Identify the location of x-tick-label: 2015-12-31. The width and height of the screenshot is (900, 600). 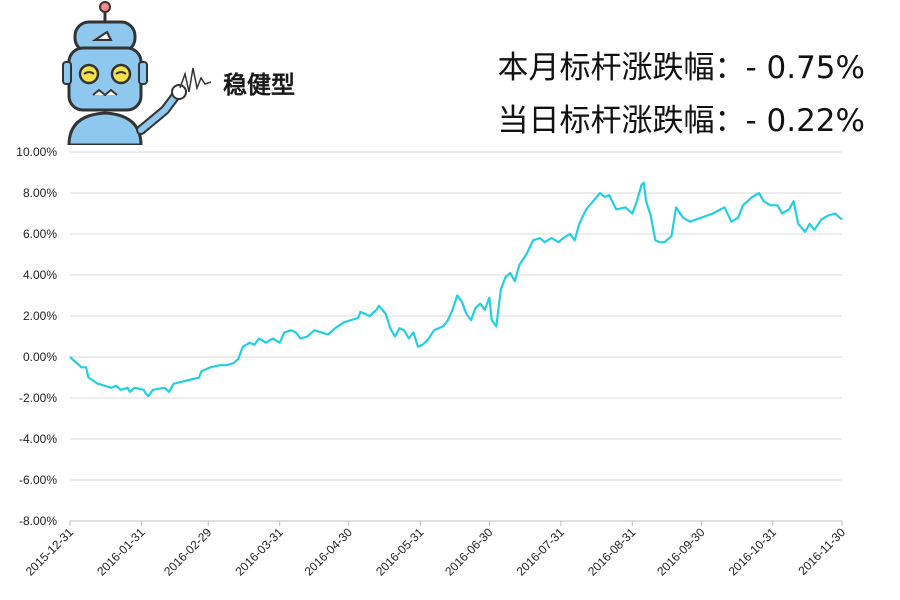
(50, 552).